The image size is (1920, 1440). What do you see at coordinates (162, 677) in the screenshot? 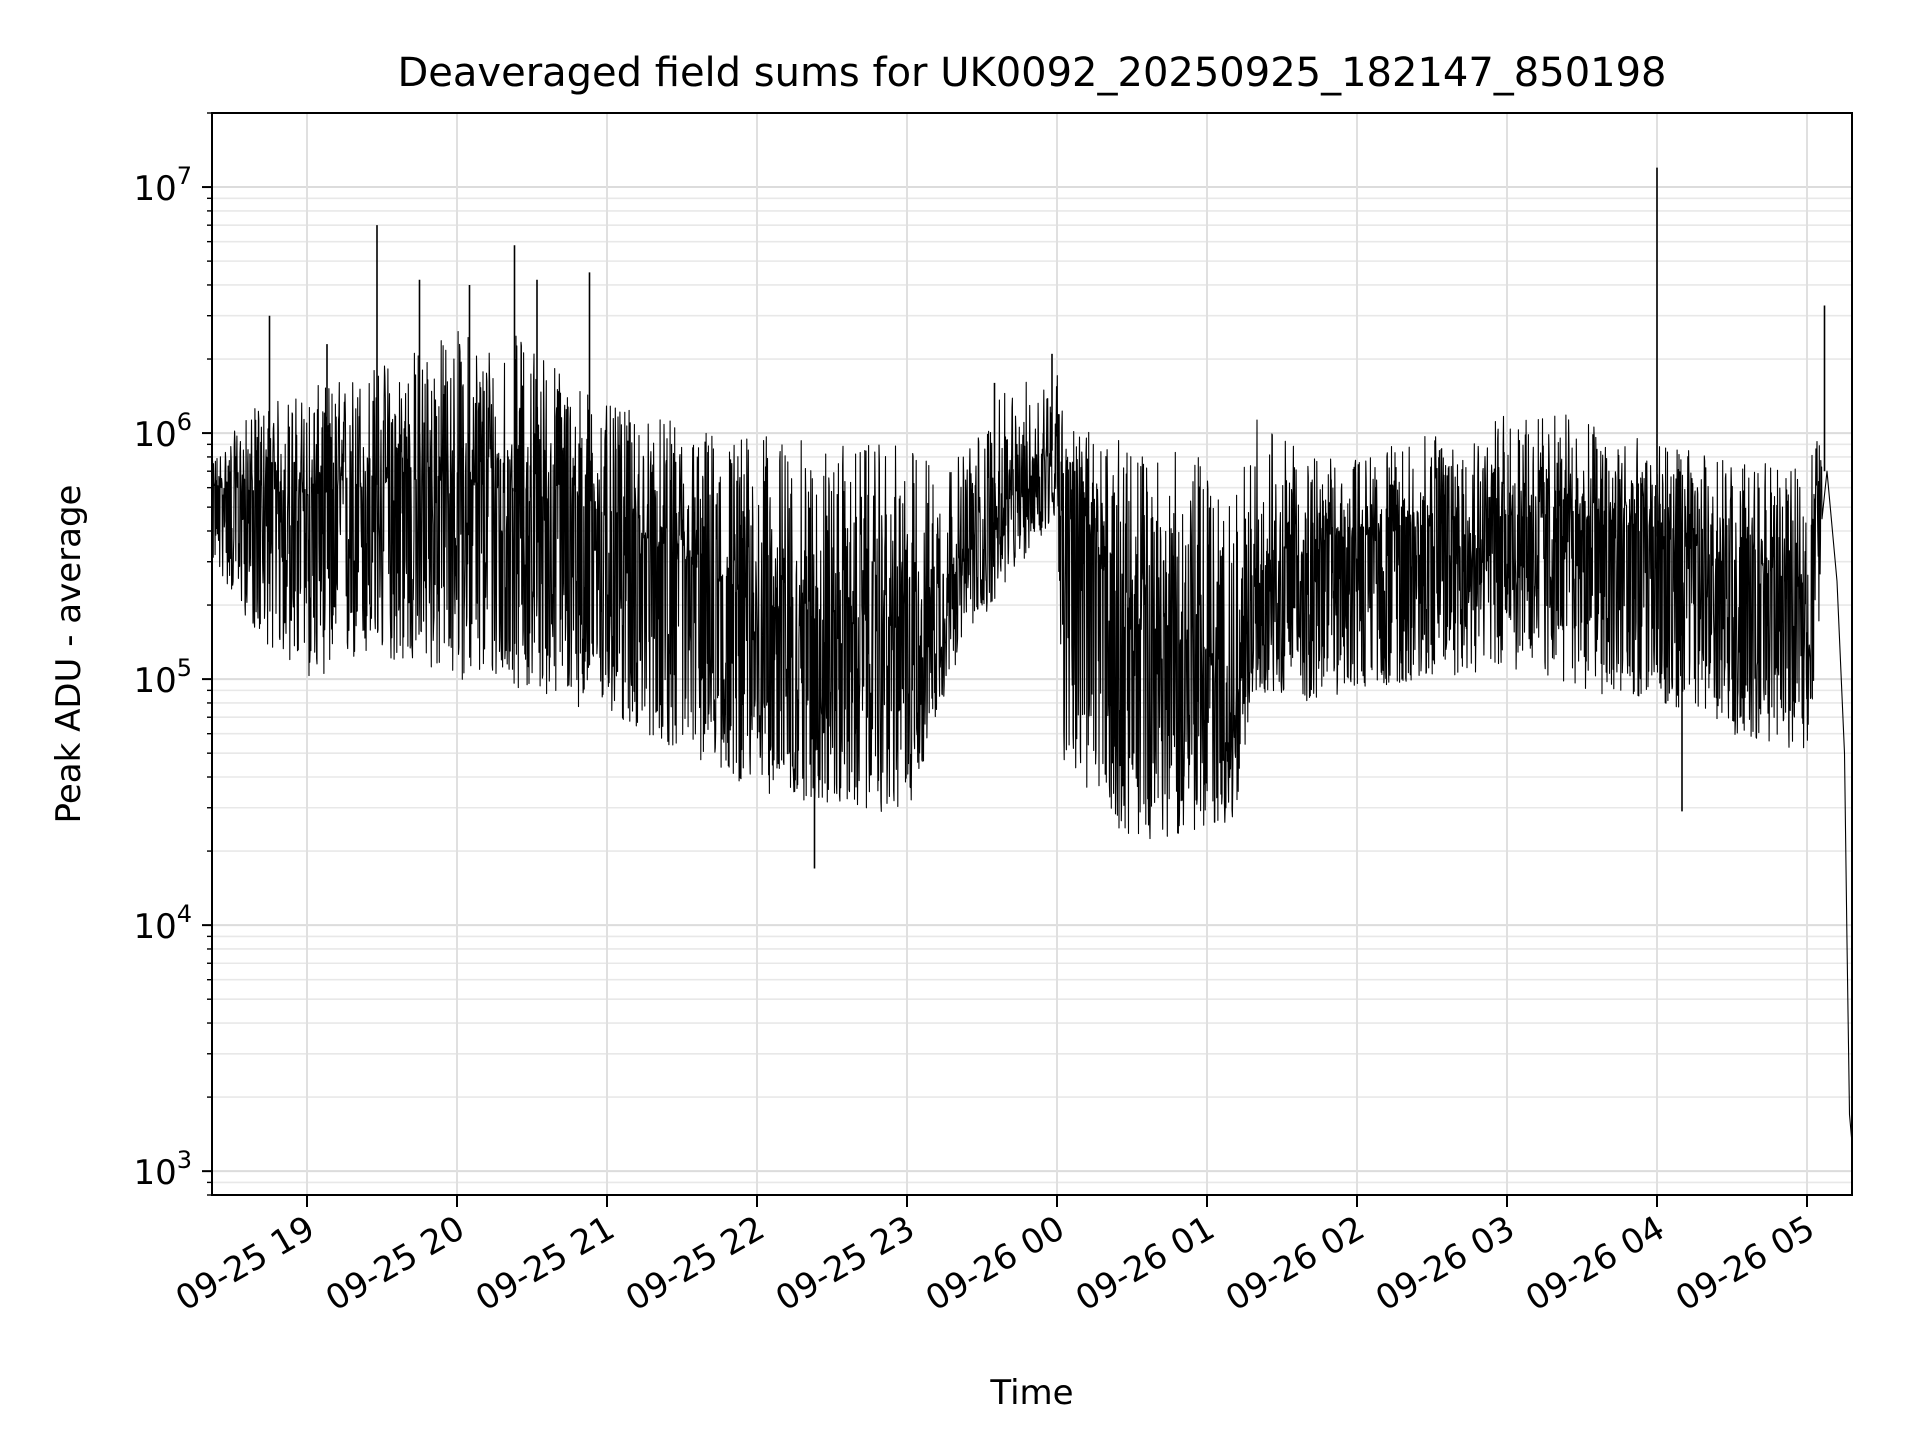
I see `y-tick-label: 10⁵` at bounding box center [162, 677].